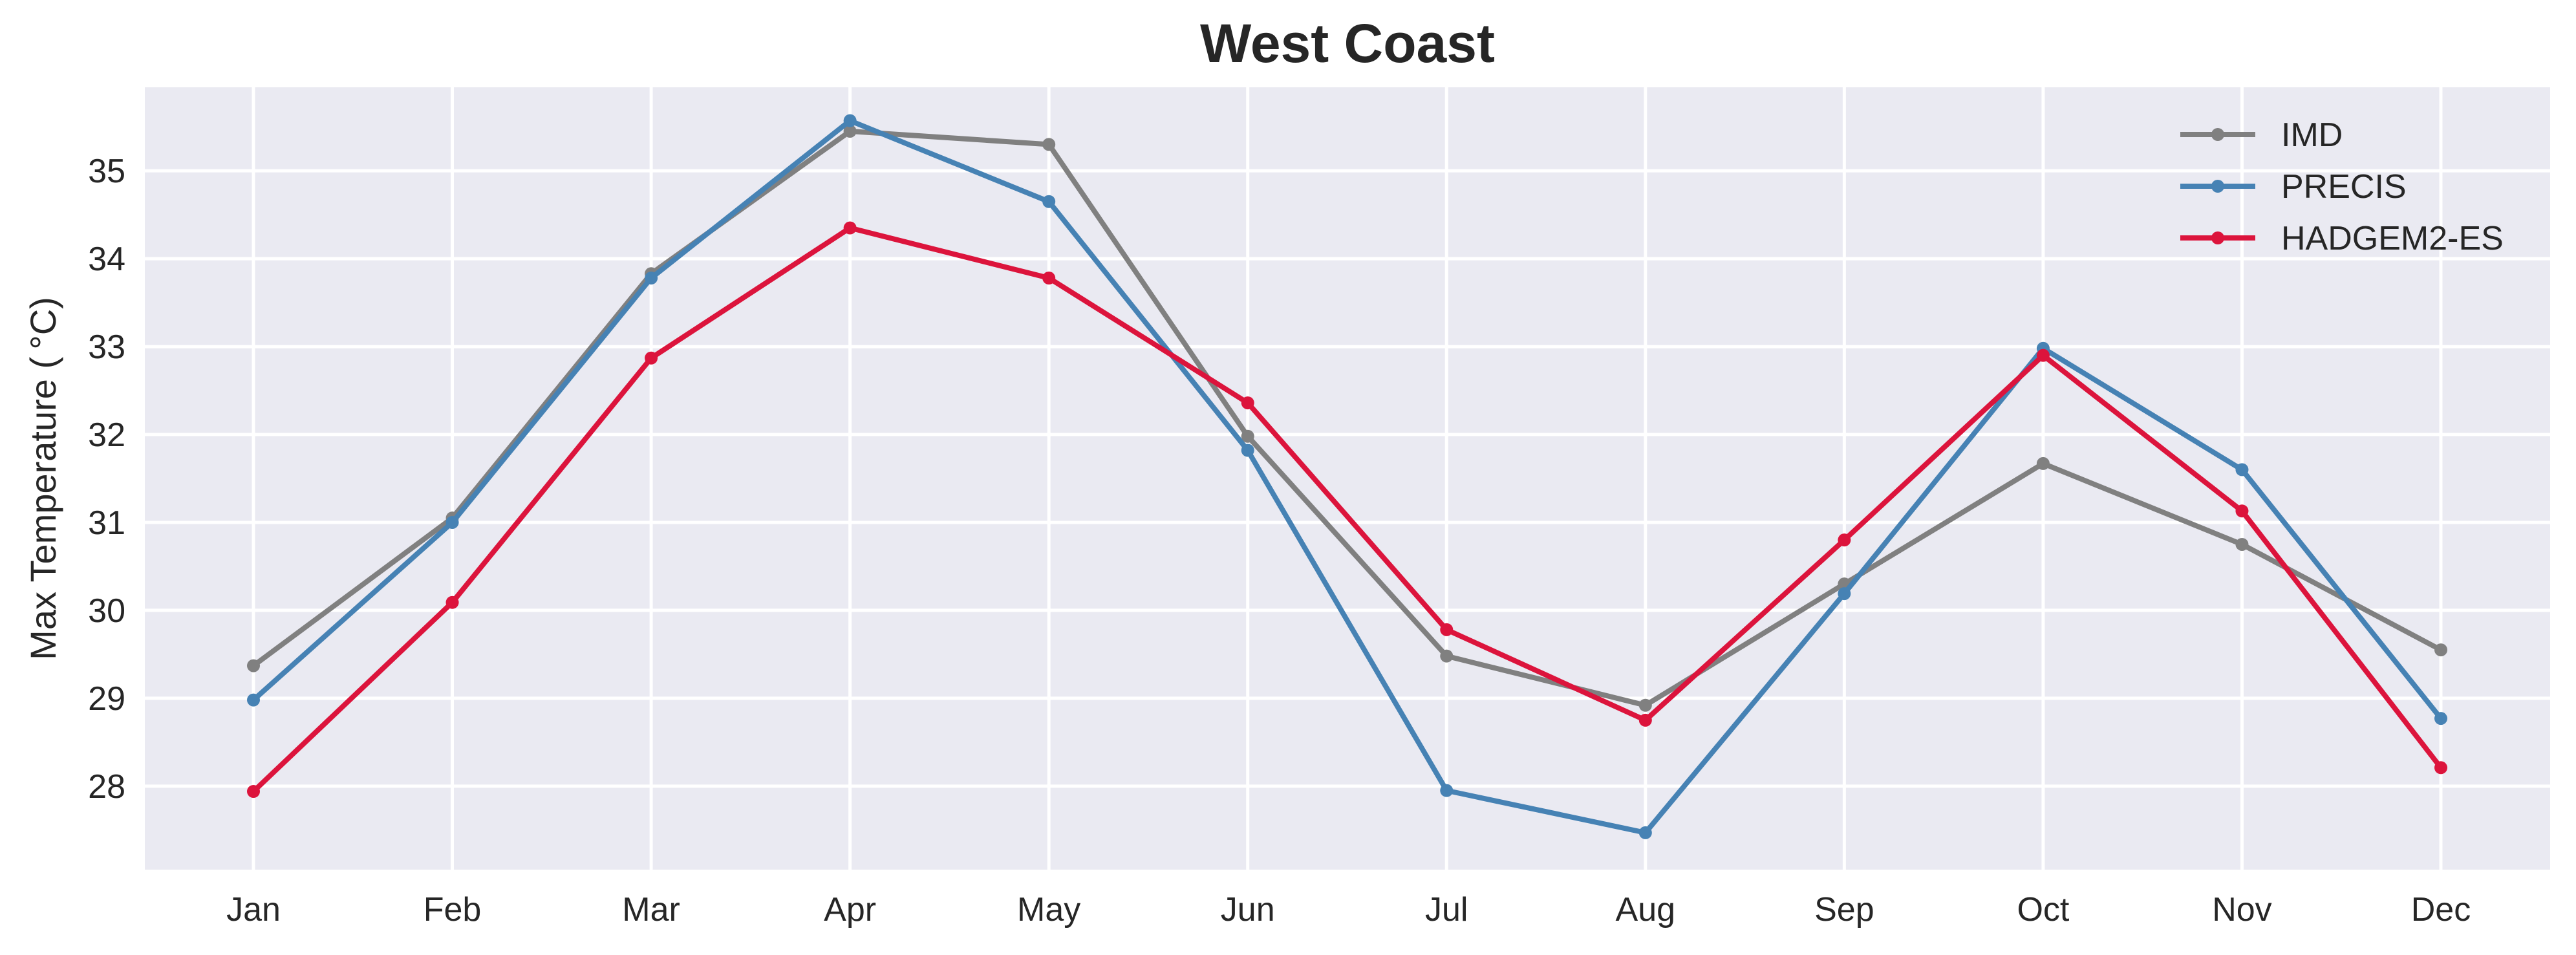 The image size is (2576, 955). I want to click on y-tick-label: 28, so click(107, 787).